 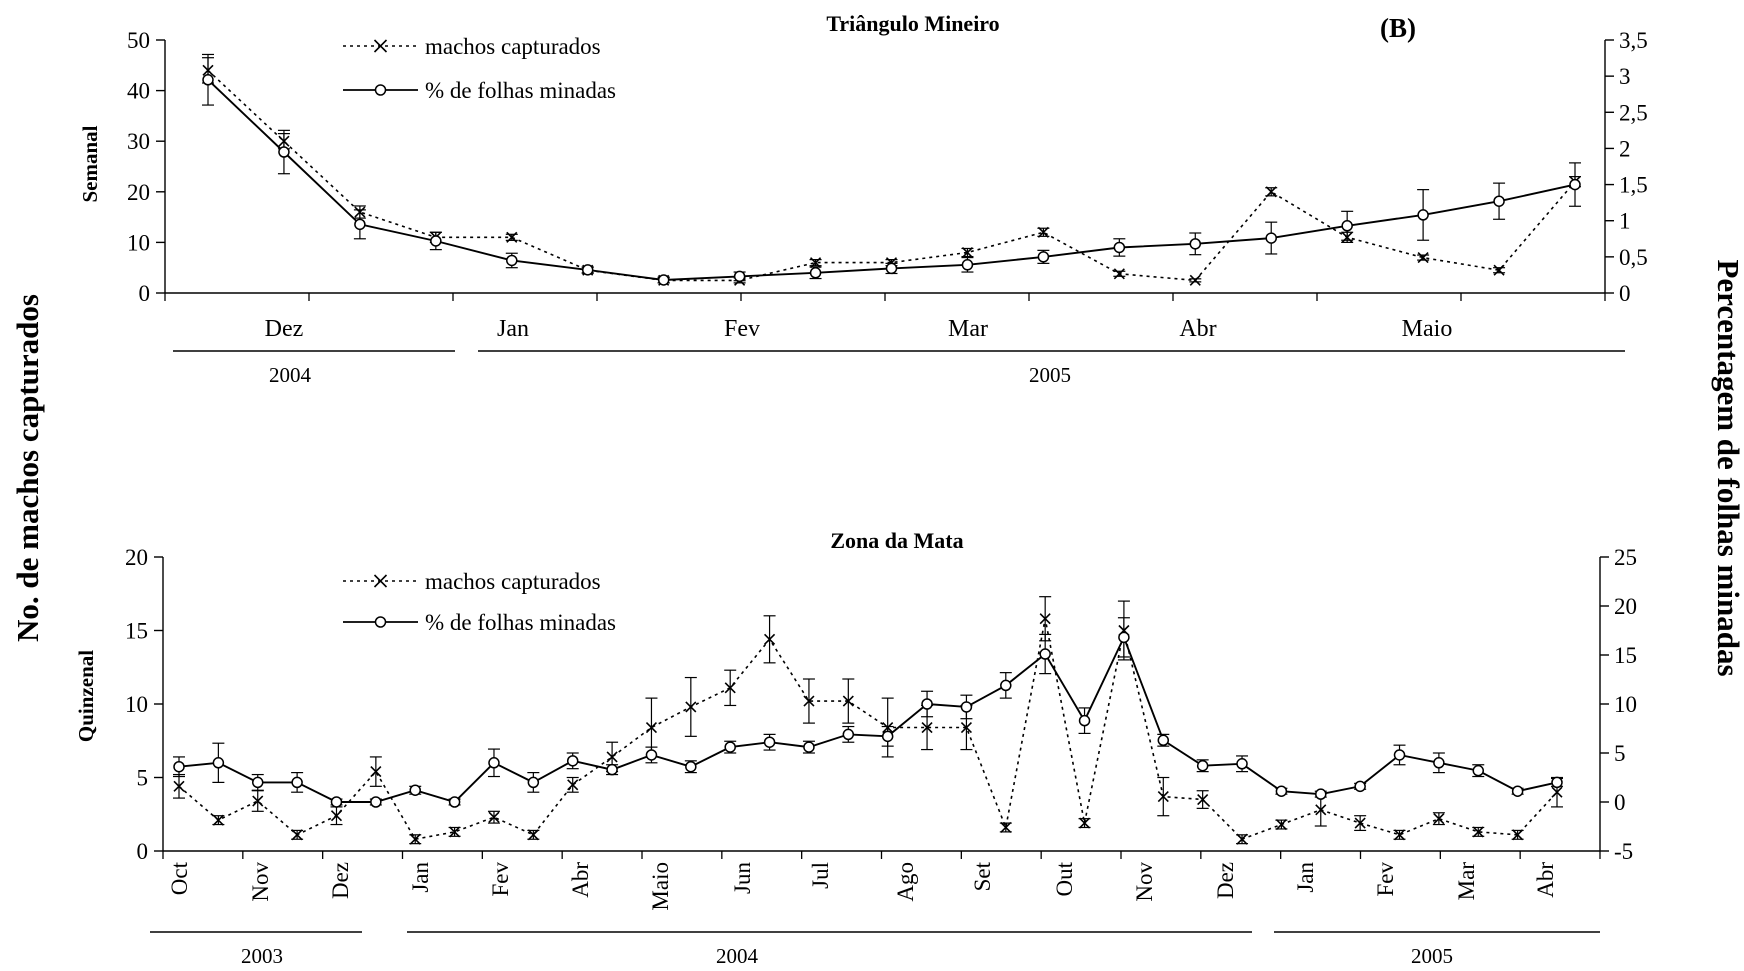 What do you see at coordinates (479, 68) in the screenshot?
I see `legend: machos capturados % de folhas minadas` at bounding box center [479, 68].